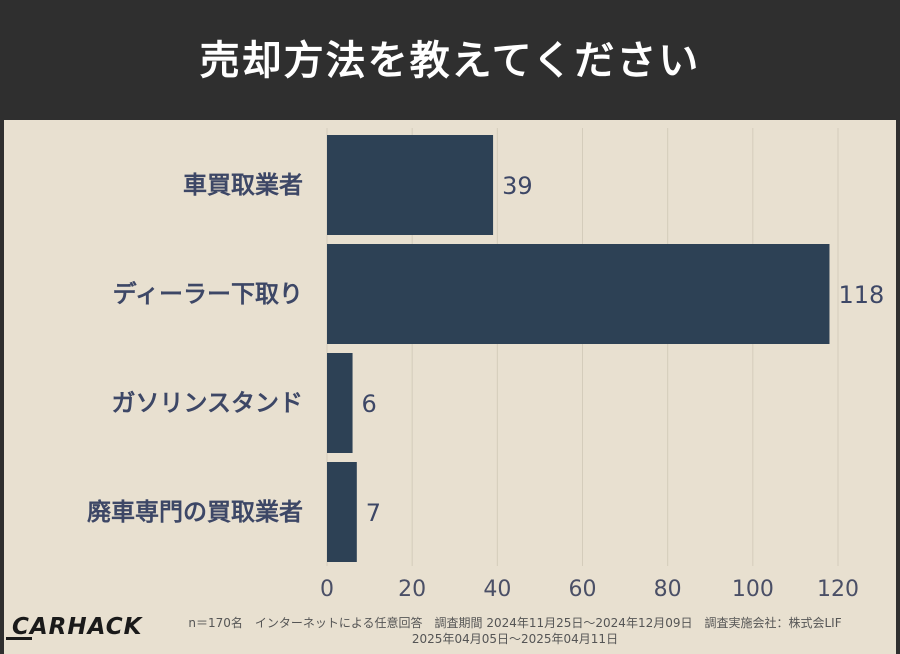 This screenshot has width=900, height=654. Describe the element at coordinates (208, 294) in the screenshot. I see `category-label: ディーラー下取り` at that location.